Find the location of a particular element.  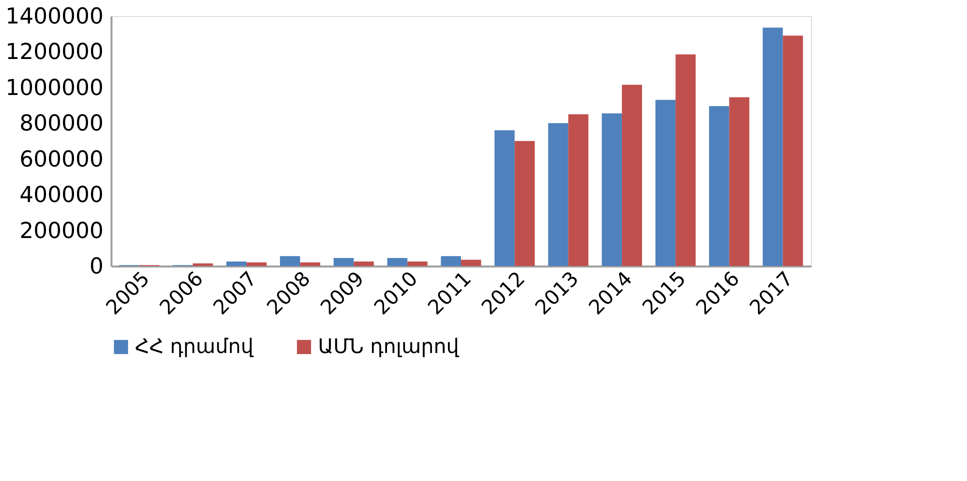

y-tick-label: 800000 is located at coordinates (62, 124).